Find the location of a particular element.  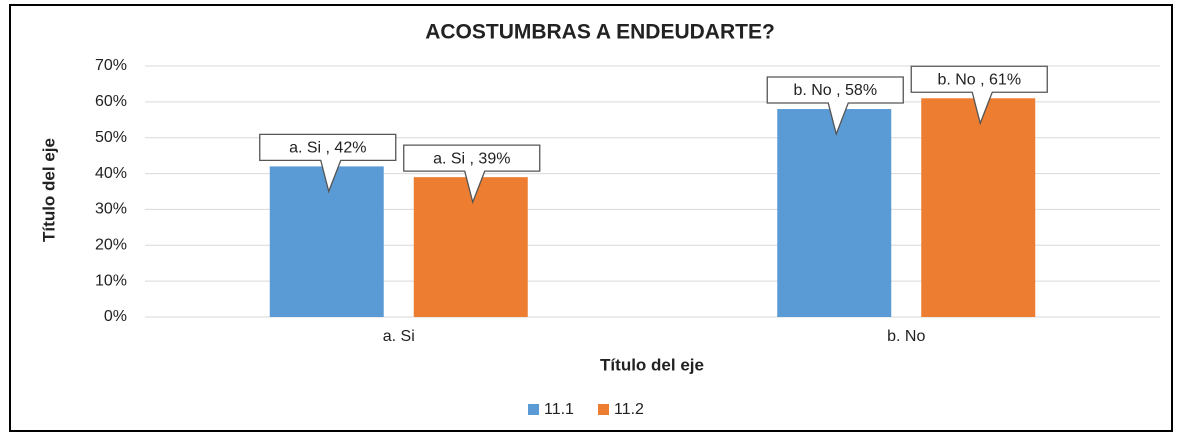

x-axis-title: Título del eje is located at coordinates (652, 364).